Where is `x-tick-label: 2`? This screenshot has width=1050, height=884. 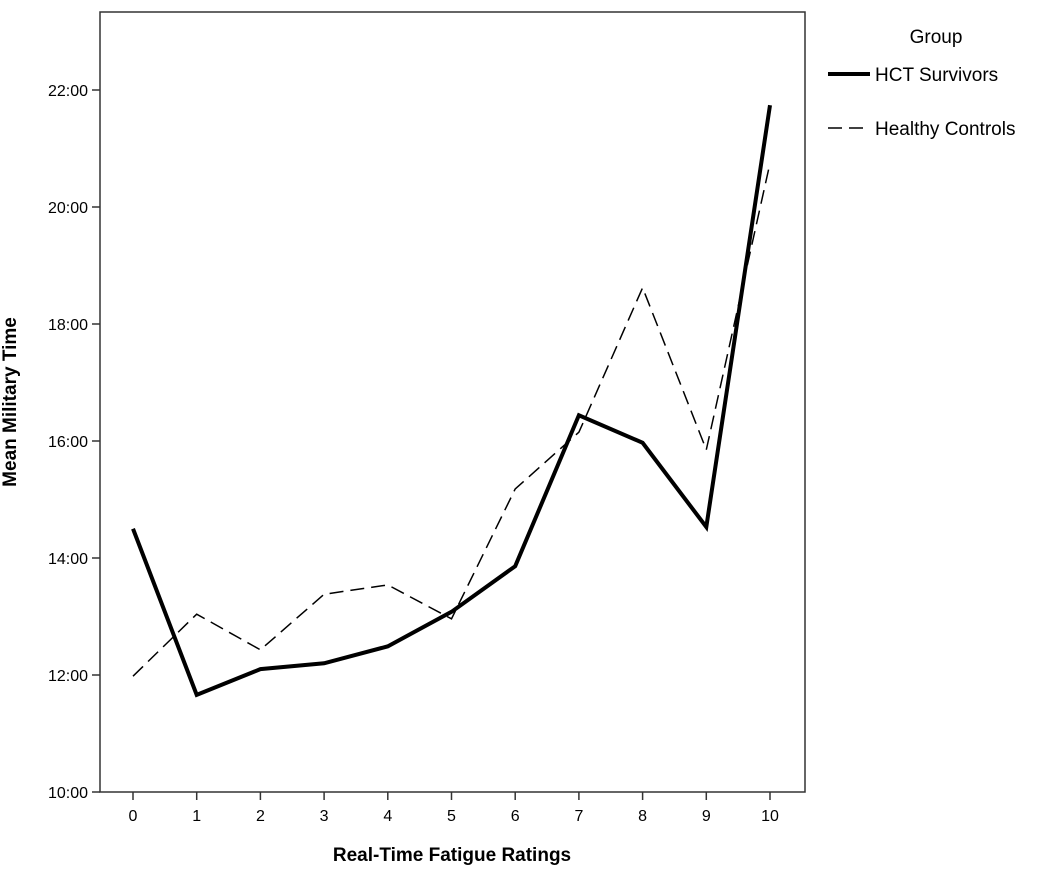
x-tick-label: 2 is located at coordinates (260, 816).